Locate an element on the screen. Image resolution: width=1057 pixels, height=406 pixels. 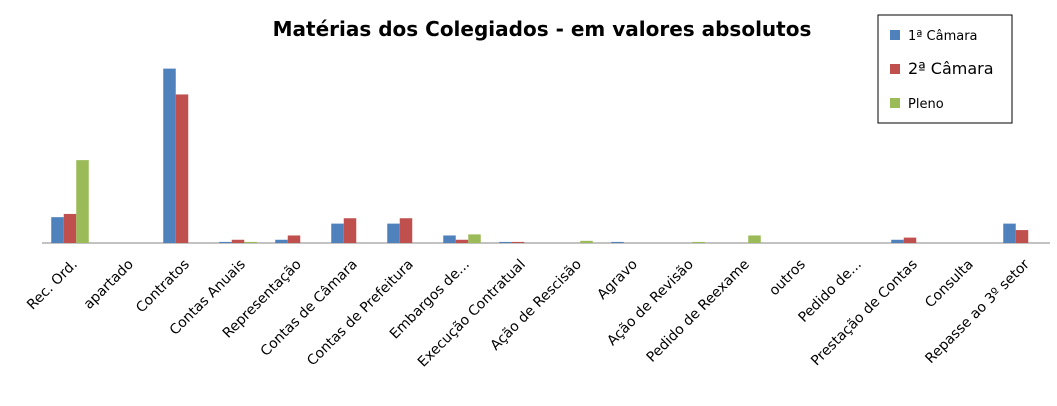
x-tick-label: Prestação de Contas is located at coordinates (864, 313).